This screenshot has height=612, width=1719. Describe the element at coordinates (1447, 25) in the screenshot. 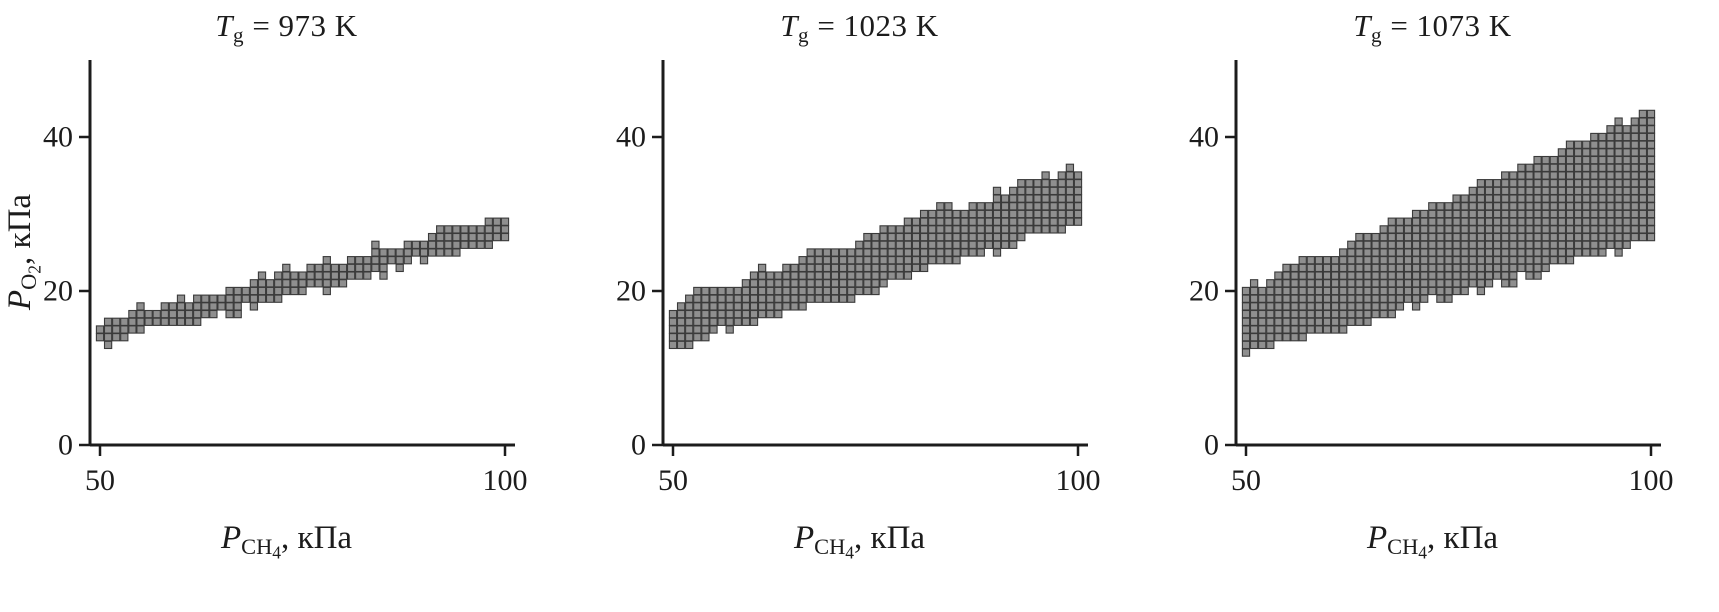

I see `title-rest: = 1073 K` at that location.